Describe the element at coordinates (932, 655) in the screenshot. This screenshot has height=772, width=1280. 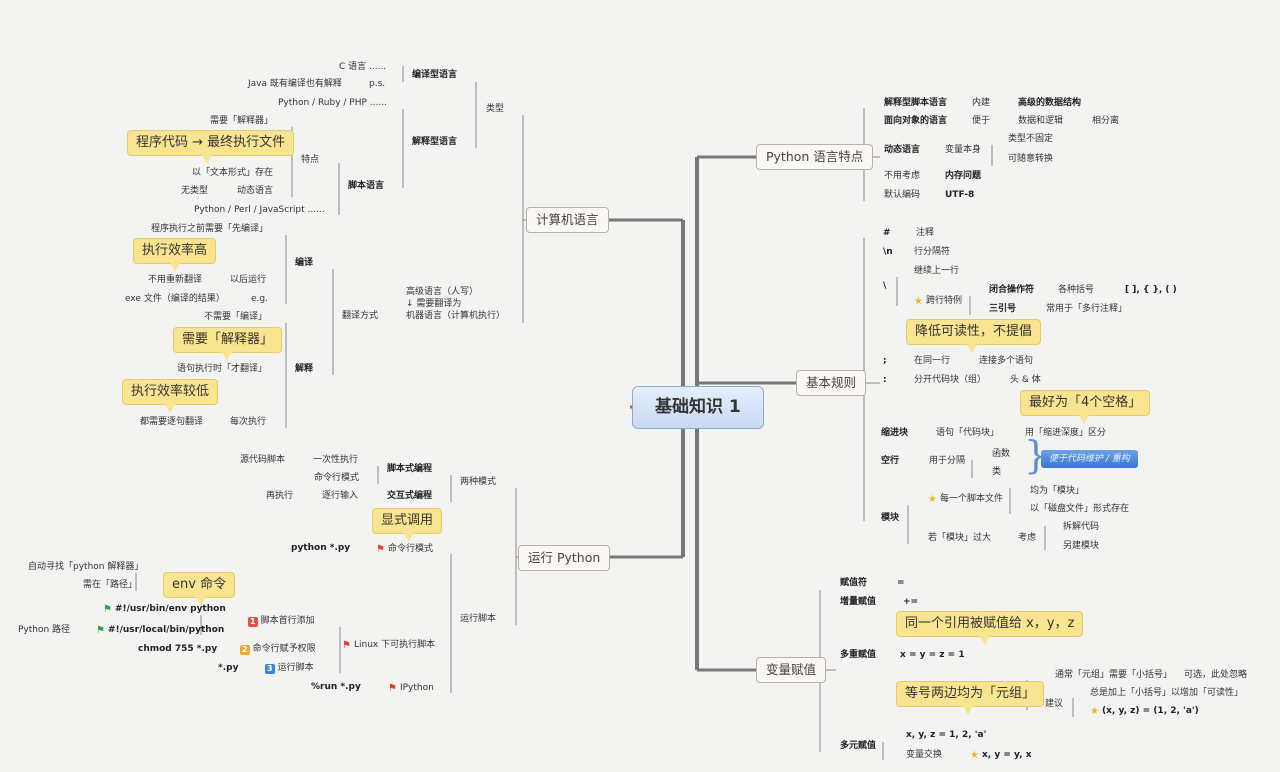
I see `node-xyz1: x = y = z = 1` at that location.